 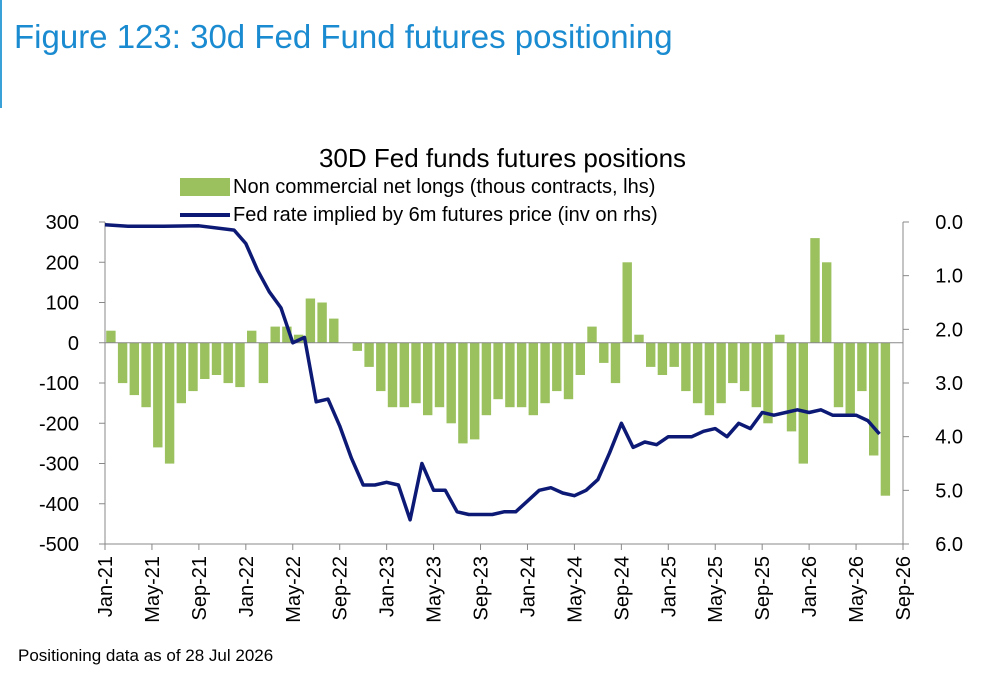 I want to click on footnote: Positioning data as of 28 Jul 2026, so click(x=146, y=655).